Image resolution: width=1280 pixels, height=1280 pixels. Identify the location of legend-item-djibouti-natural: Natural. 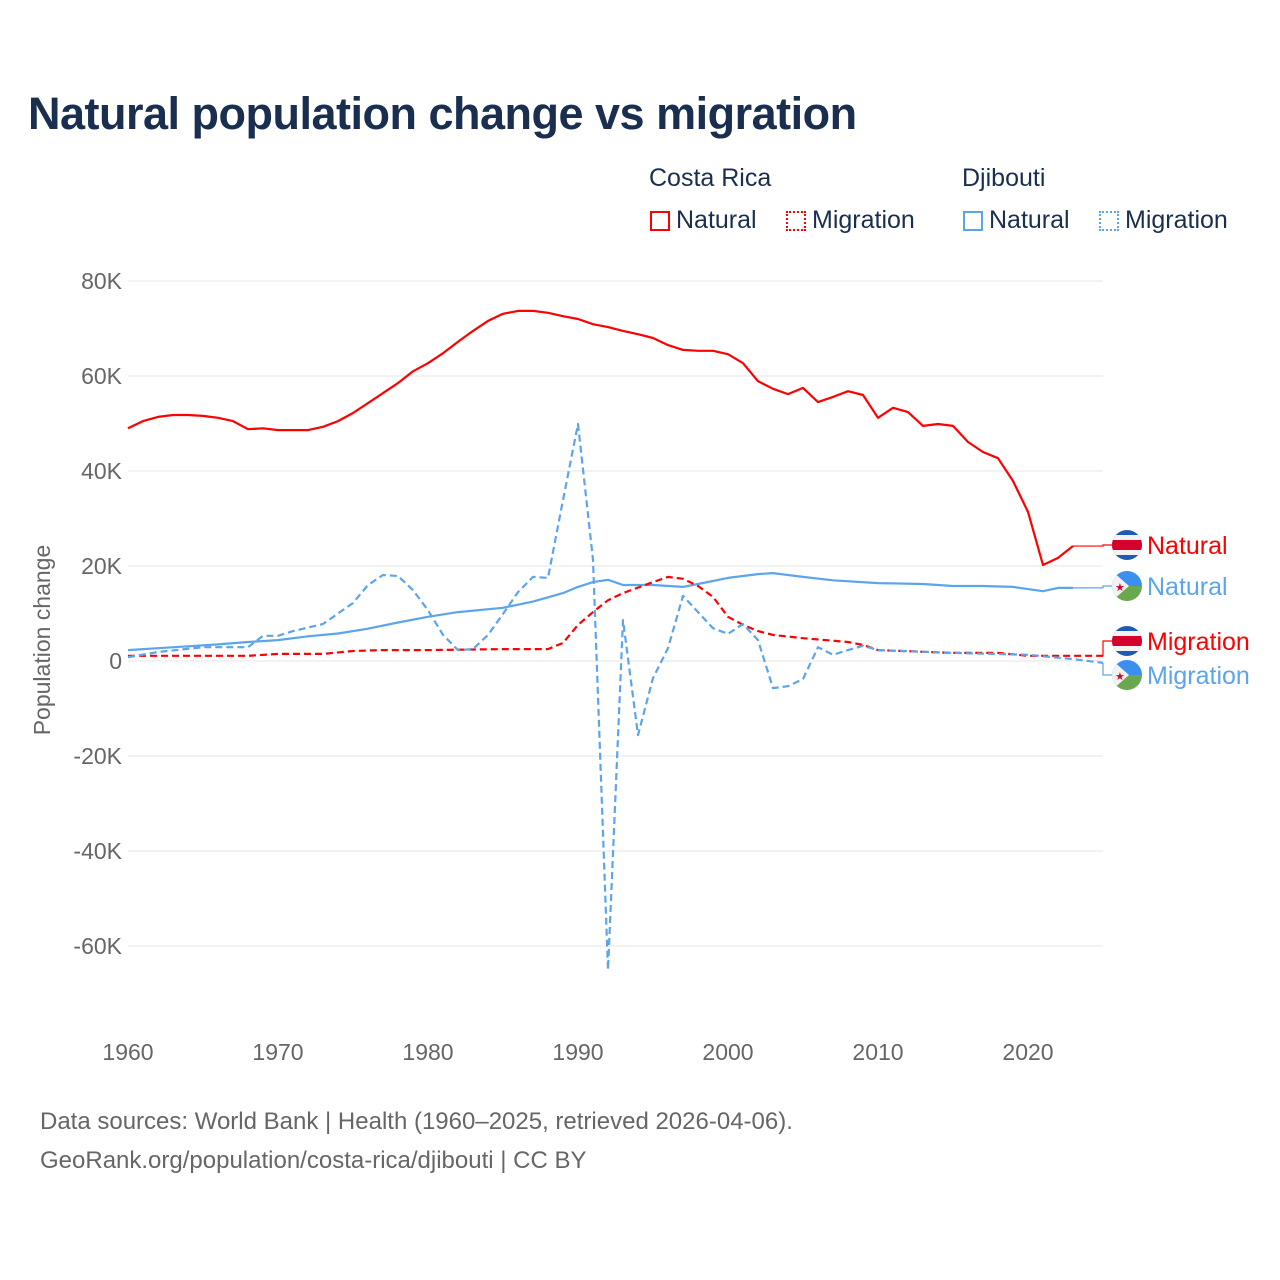
(1016, 220).